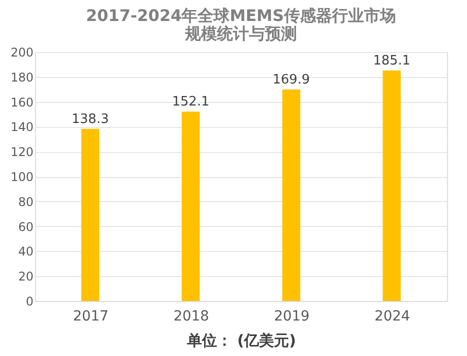 This screenshot has height=356, width=467. What do you see at coordinates (391, 61) in the screenshot?
I see `data-label: 185.1` at bounding box center [391, 61].